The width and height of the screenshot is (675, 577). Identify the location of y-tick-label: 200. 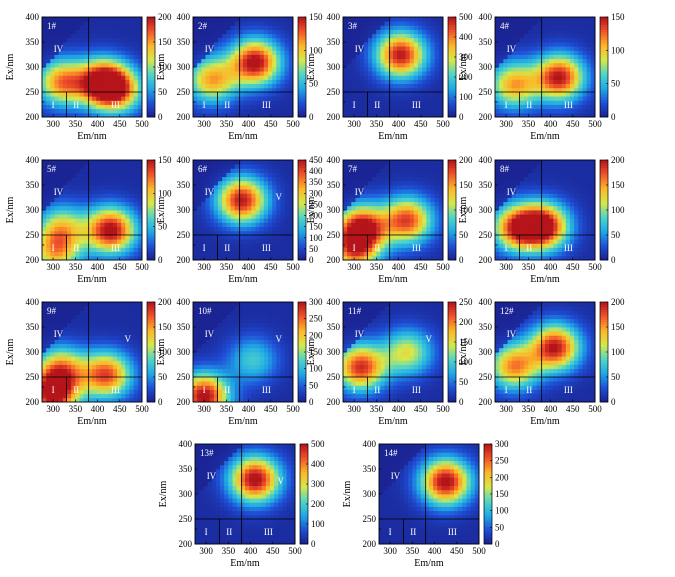
(486, 117).